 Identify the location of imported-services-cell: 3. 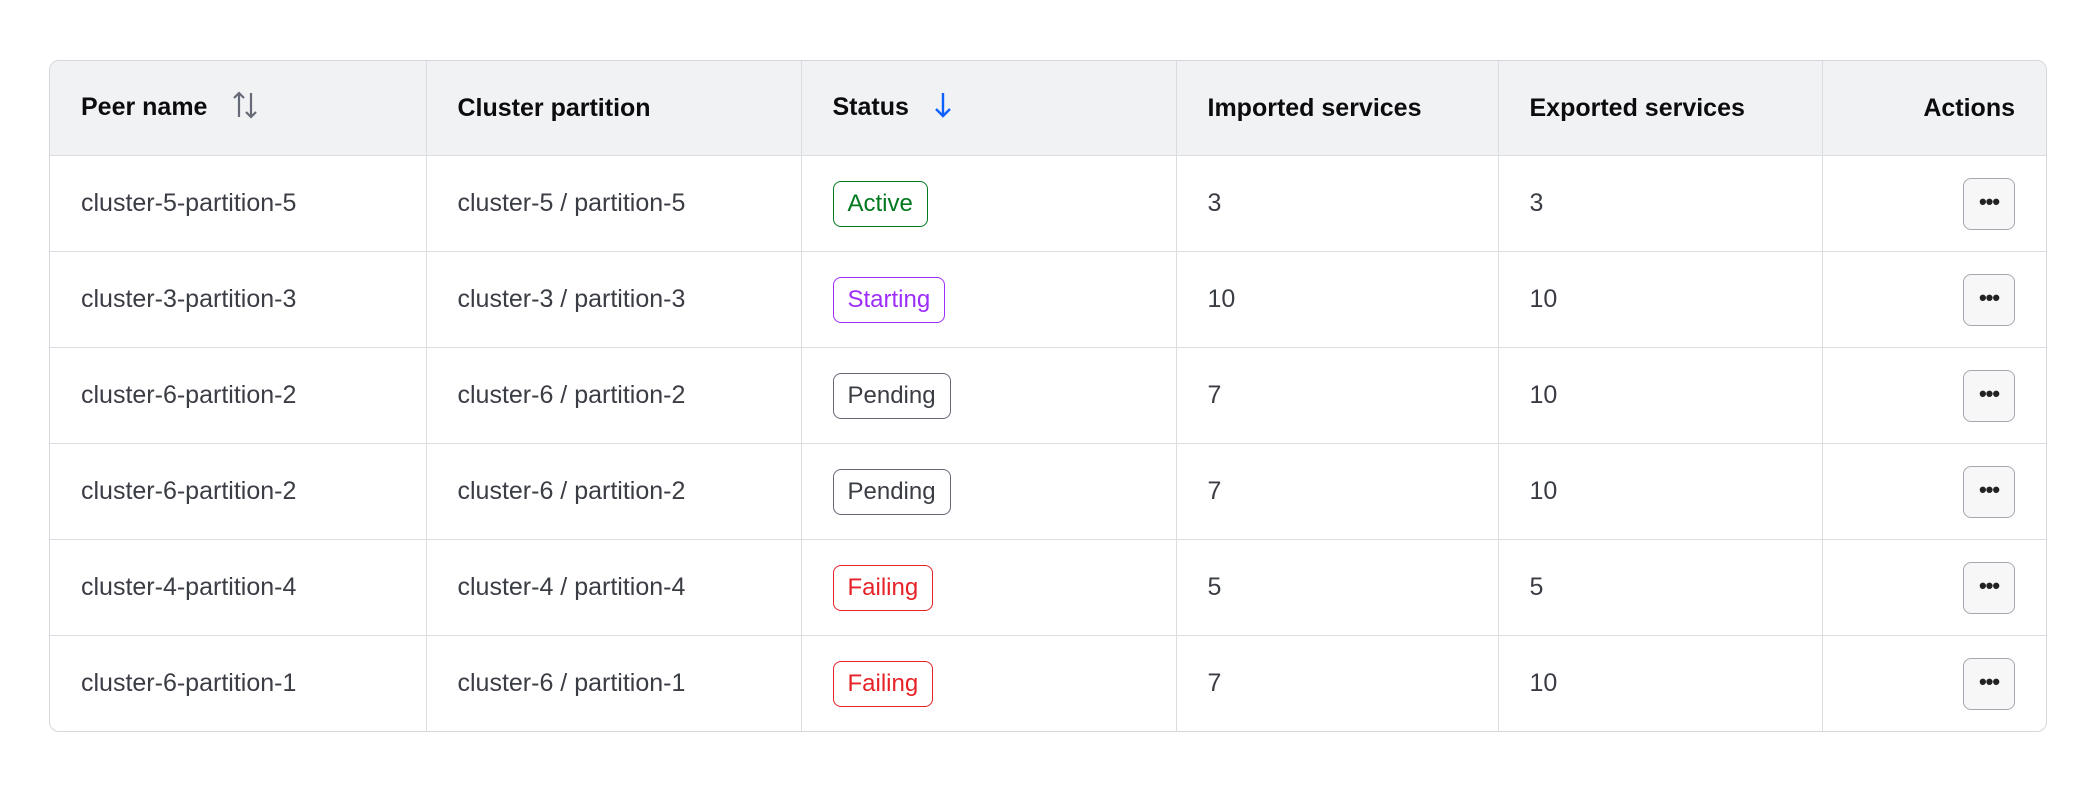
(1337, 203).